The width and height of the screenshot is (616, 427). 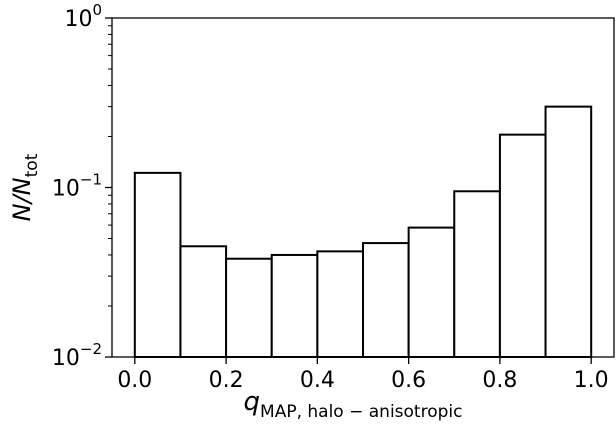 What do you see at coordinates (353, 404) in the screenshot?
I see `x-axis-label: qMAP, halo − anisotropic` at bounding box center [353, 404].